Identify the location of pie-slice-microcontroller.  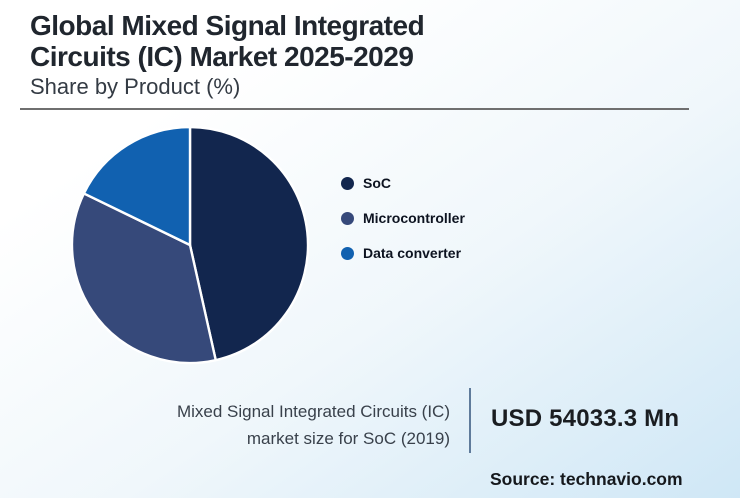
(143, 278).